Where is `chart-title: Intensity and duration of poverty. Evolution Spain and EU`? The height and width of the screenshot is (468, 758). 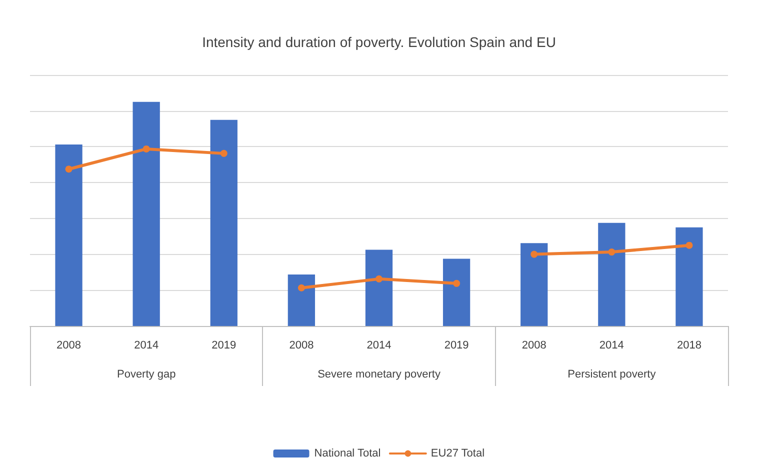 chart-title: Intensity and duration of poverty. Evolution Spain and EU is located at coordinates (379, 42).